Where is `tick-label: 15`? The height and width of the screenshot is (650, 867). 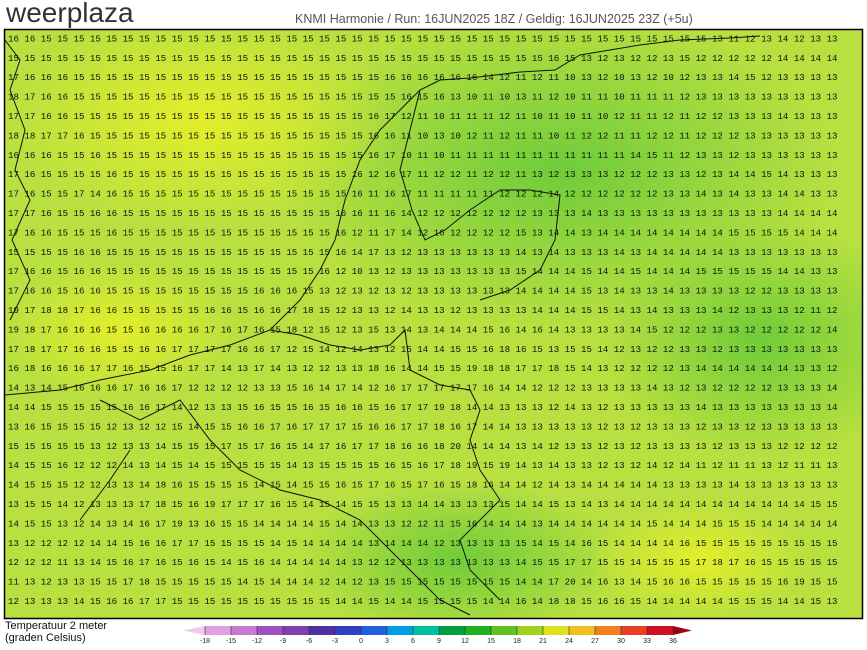
tick-label: 15 is located at coordinates (491, 641).